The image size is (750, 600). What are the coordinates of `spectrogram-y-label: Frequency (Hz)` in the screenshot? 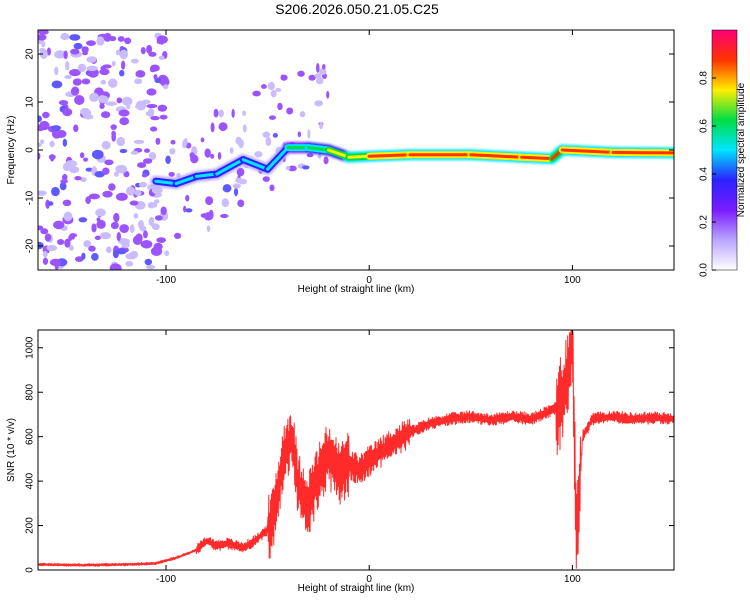 It's located at (11, 150).